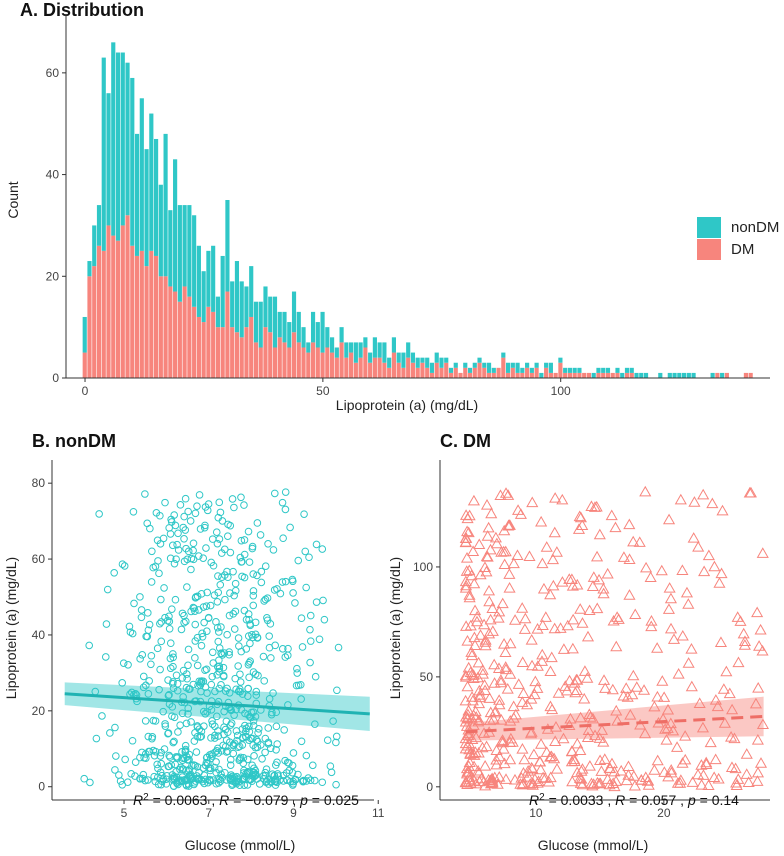 The image size is (784, 856). I want to click on y-tick-label: 60, so click(53, 73).